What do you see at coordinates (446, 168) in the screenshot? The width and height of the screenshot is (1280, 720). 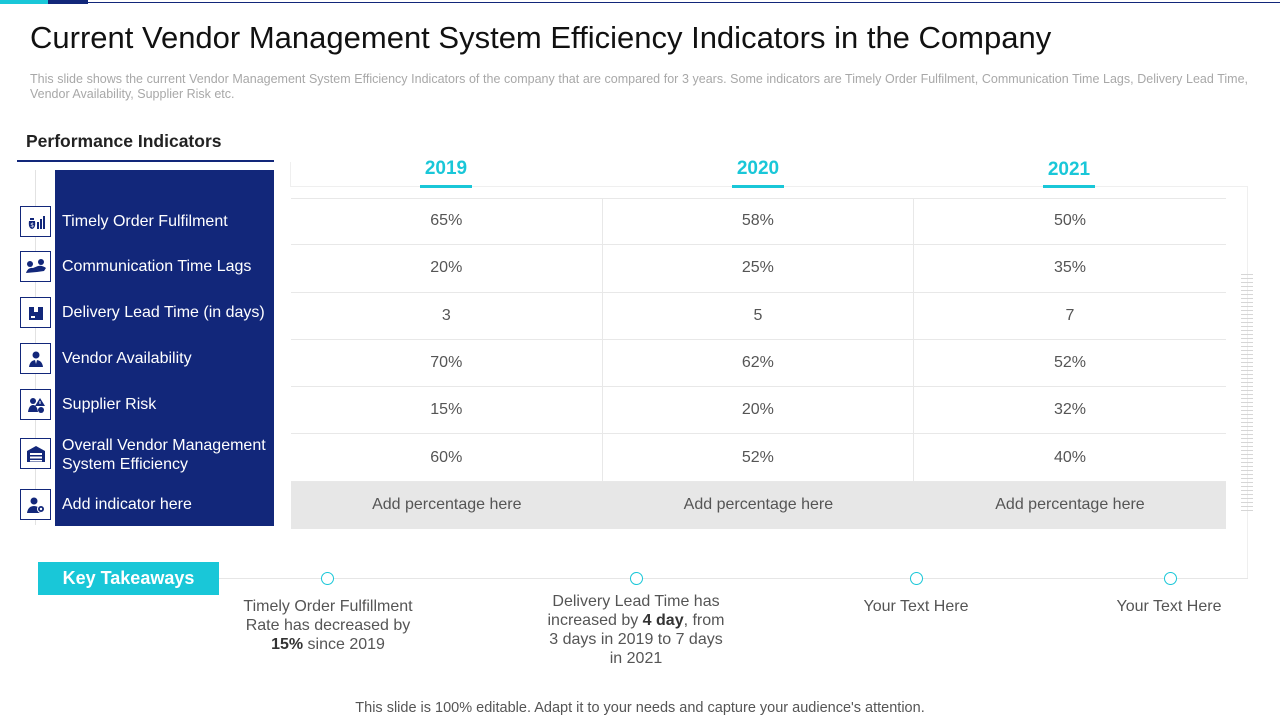 I see `year-header-2019: 2019` at bounding box center [446, 168].